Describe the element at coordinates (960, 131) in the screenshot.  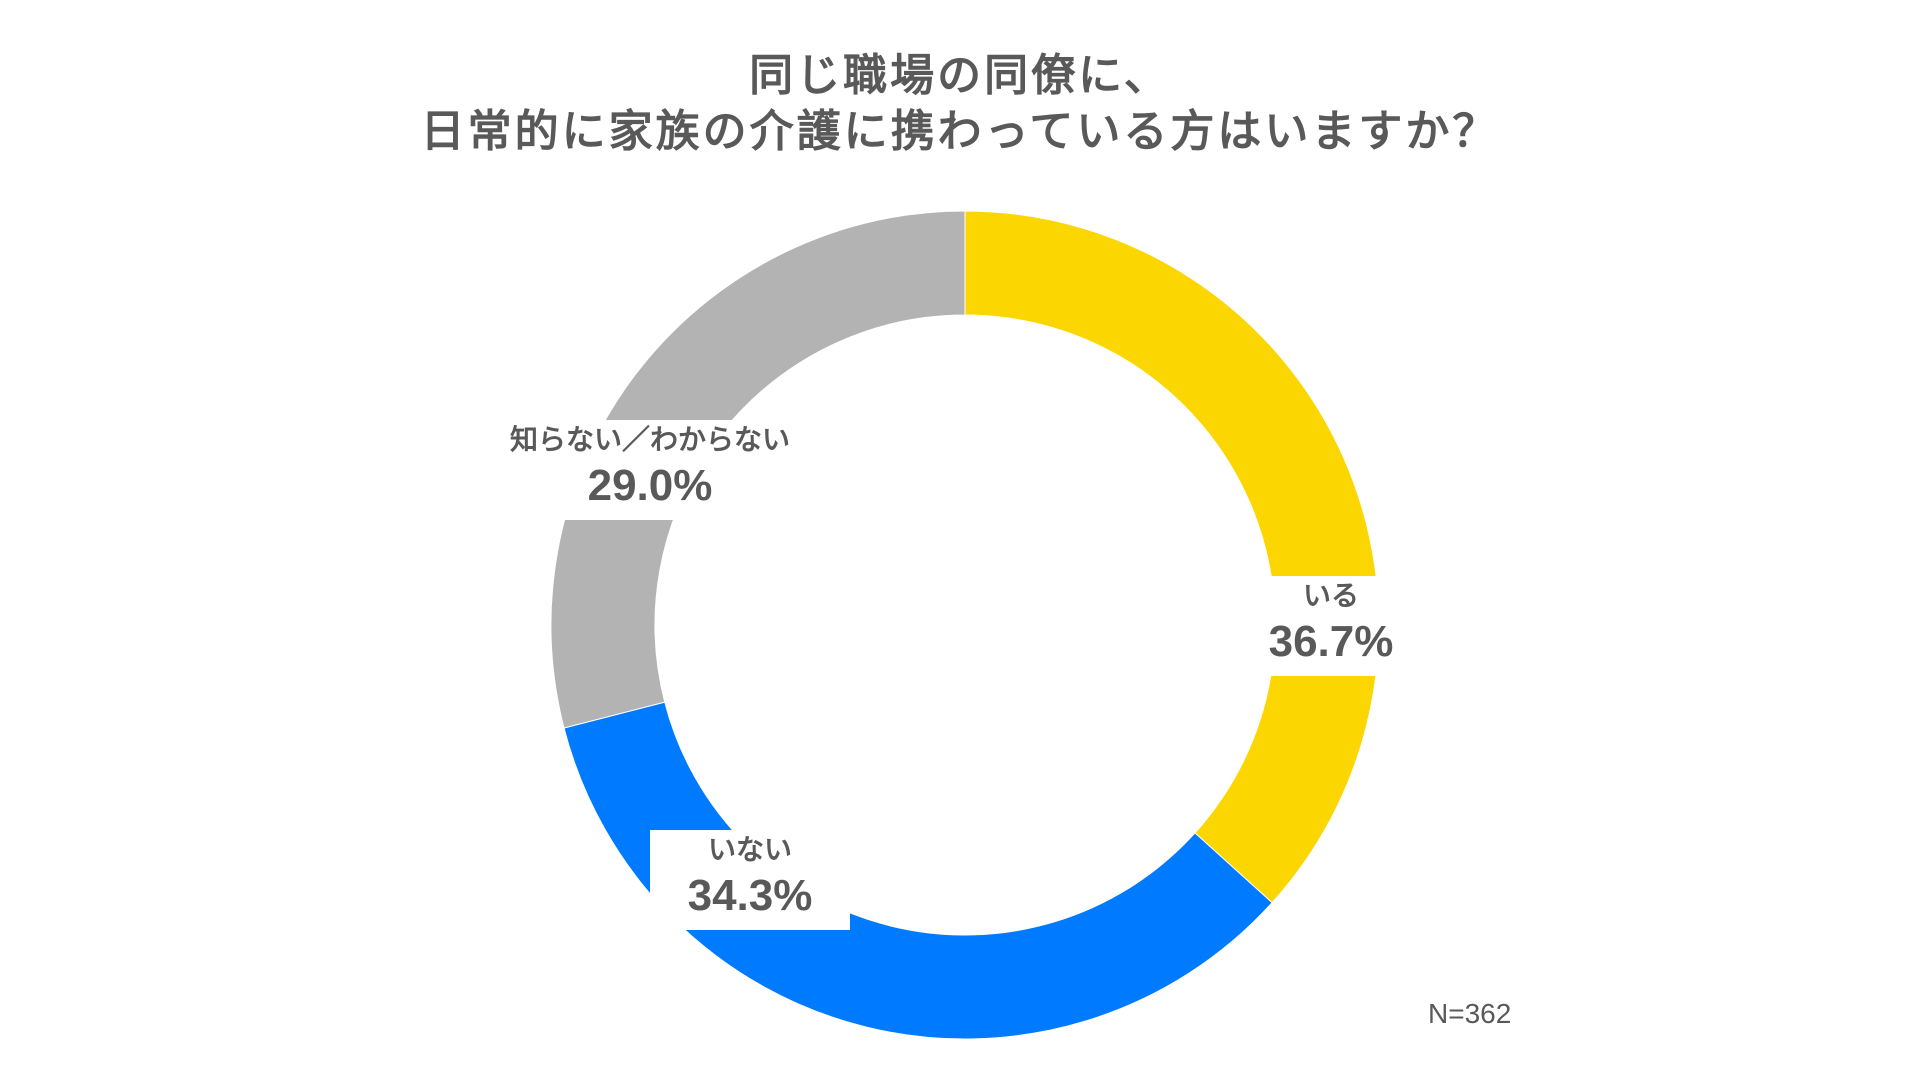
I see `chart-title-line-2: 日常的に家族の介護に携わっている方はいますか？` at that location.